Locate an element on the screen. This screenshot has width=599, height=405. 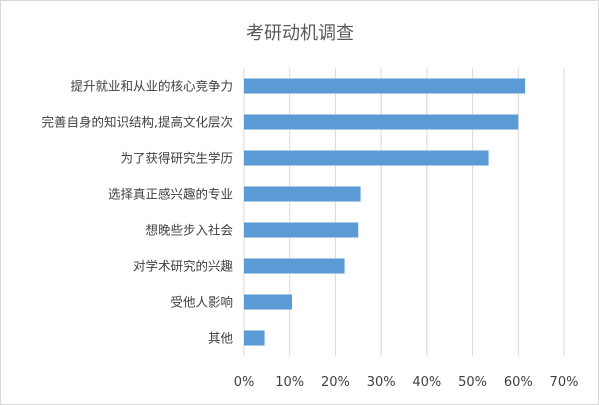
category-label: 完善自身的知识结构,提高文化层次 is located at coordinates (137, 122).